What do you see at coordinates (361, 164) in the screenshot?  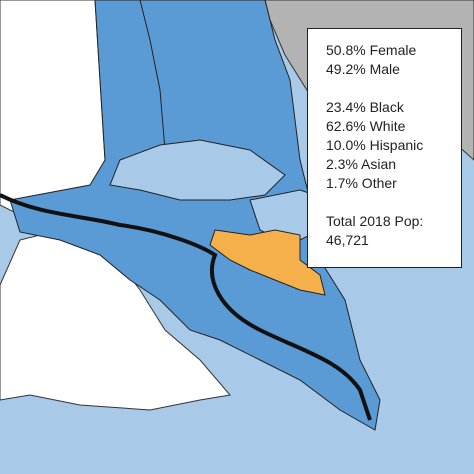 I see `race-line: 2.3% Asian` at bounding box center [361, 164].